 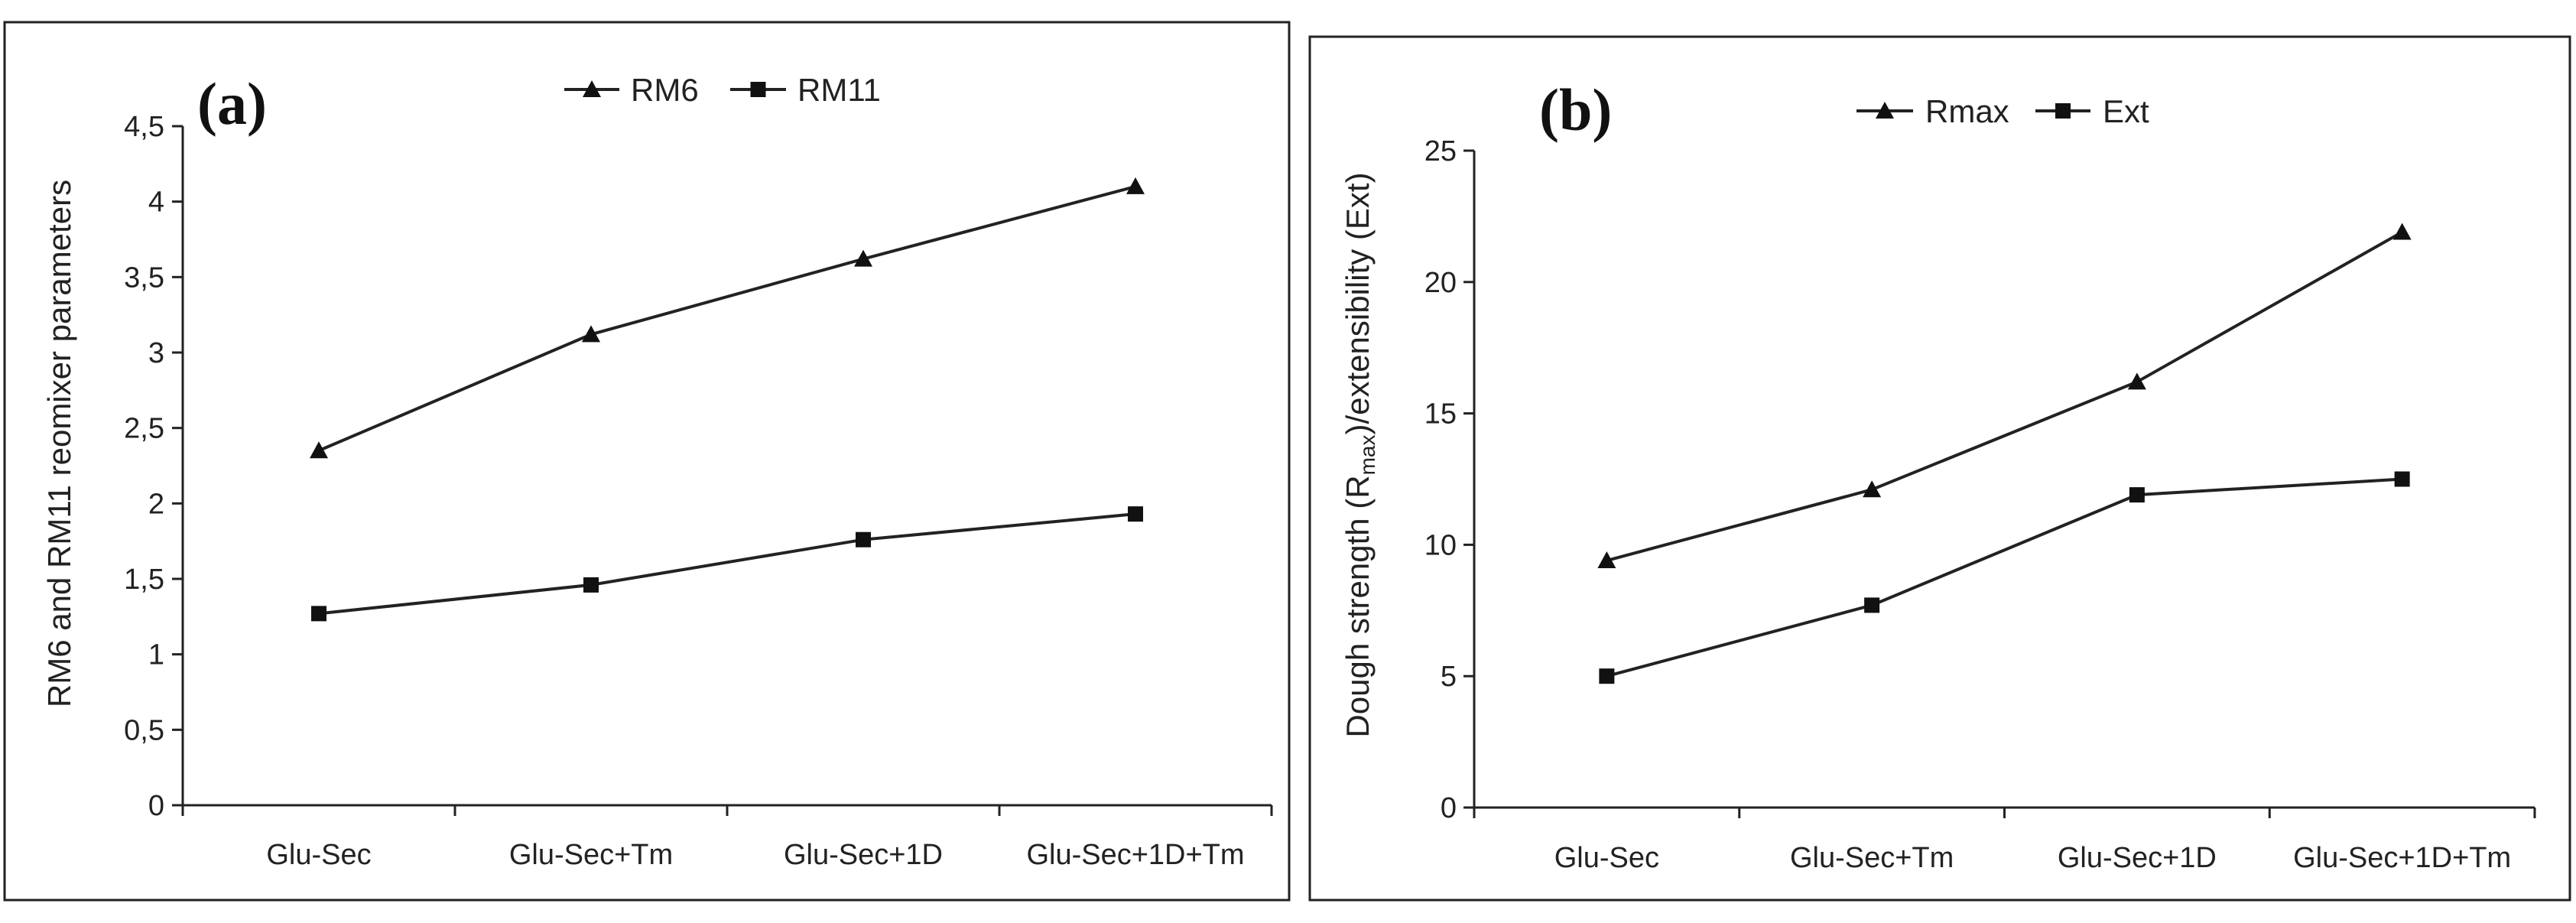 What do you see at coordinates (665, 90) in the screenshot?
I see `panel-a-legend-rm6-label: RM6` at bounding box center [665, 90].